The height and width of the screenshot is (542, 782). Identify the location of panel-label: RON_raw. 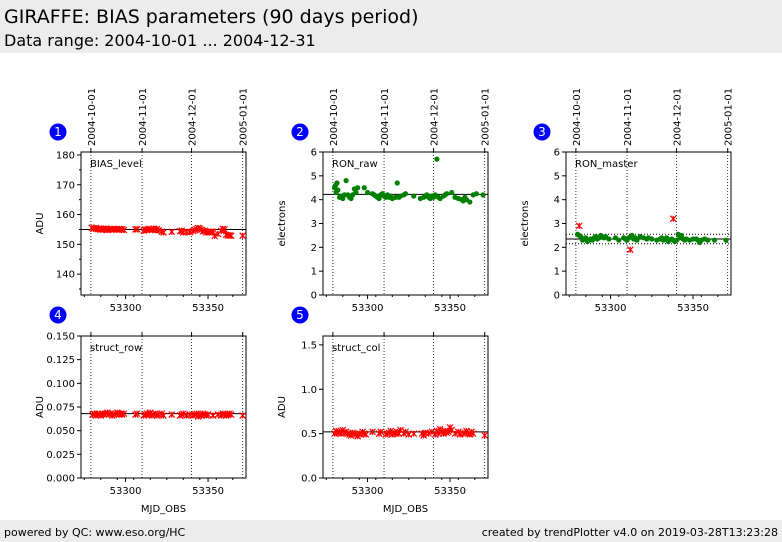
(355, 164).